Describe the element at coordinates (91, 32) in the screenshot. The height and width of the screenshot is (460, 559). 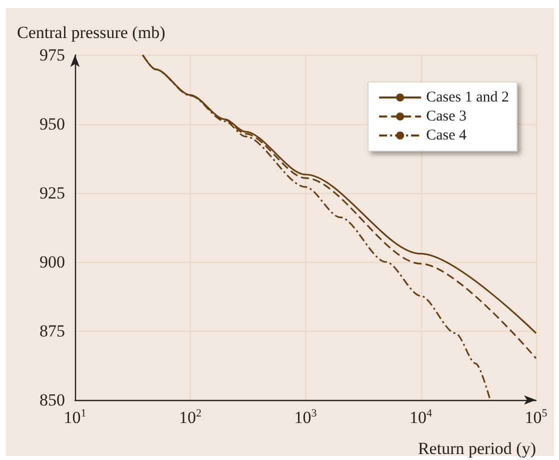
I see `y-axis-title: Central pressure (mb)` at that location.